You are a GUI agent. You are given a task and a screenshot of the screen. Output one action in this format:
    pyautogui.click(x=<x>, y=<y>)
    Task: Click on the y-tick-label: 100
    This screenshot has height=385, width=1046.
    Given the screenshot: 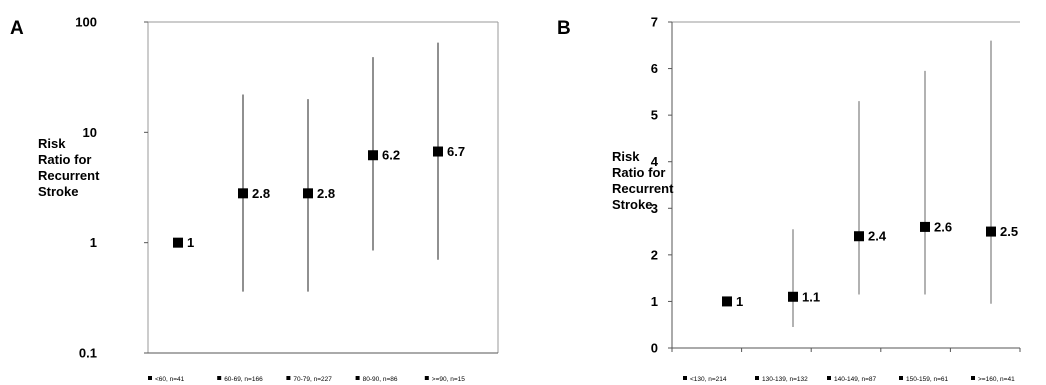 What is the action you would take?
    pyautogui.click(x=86, y=22)
    